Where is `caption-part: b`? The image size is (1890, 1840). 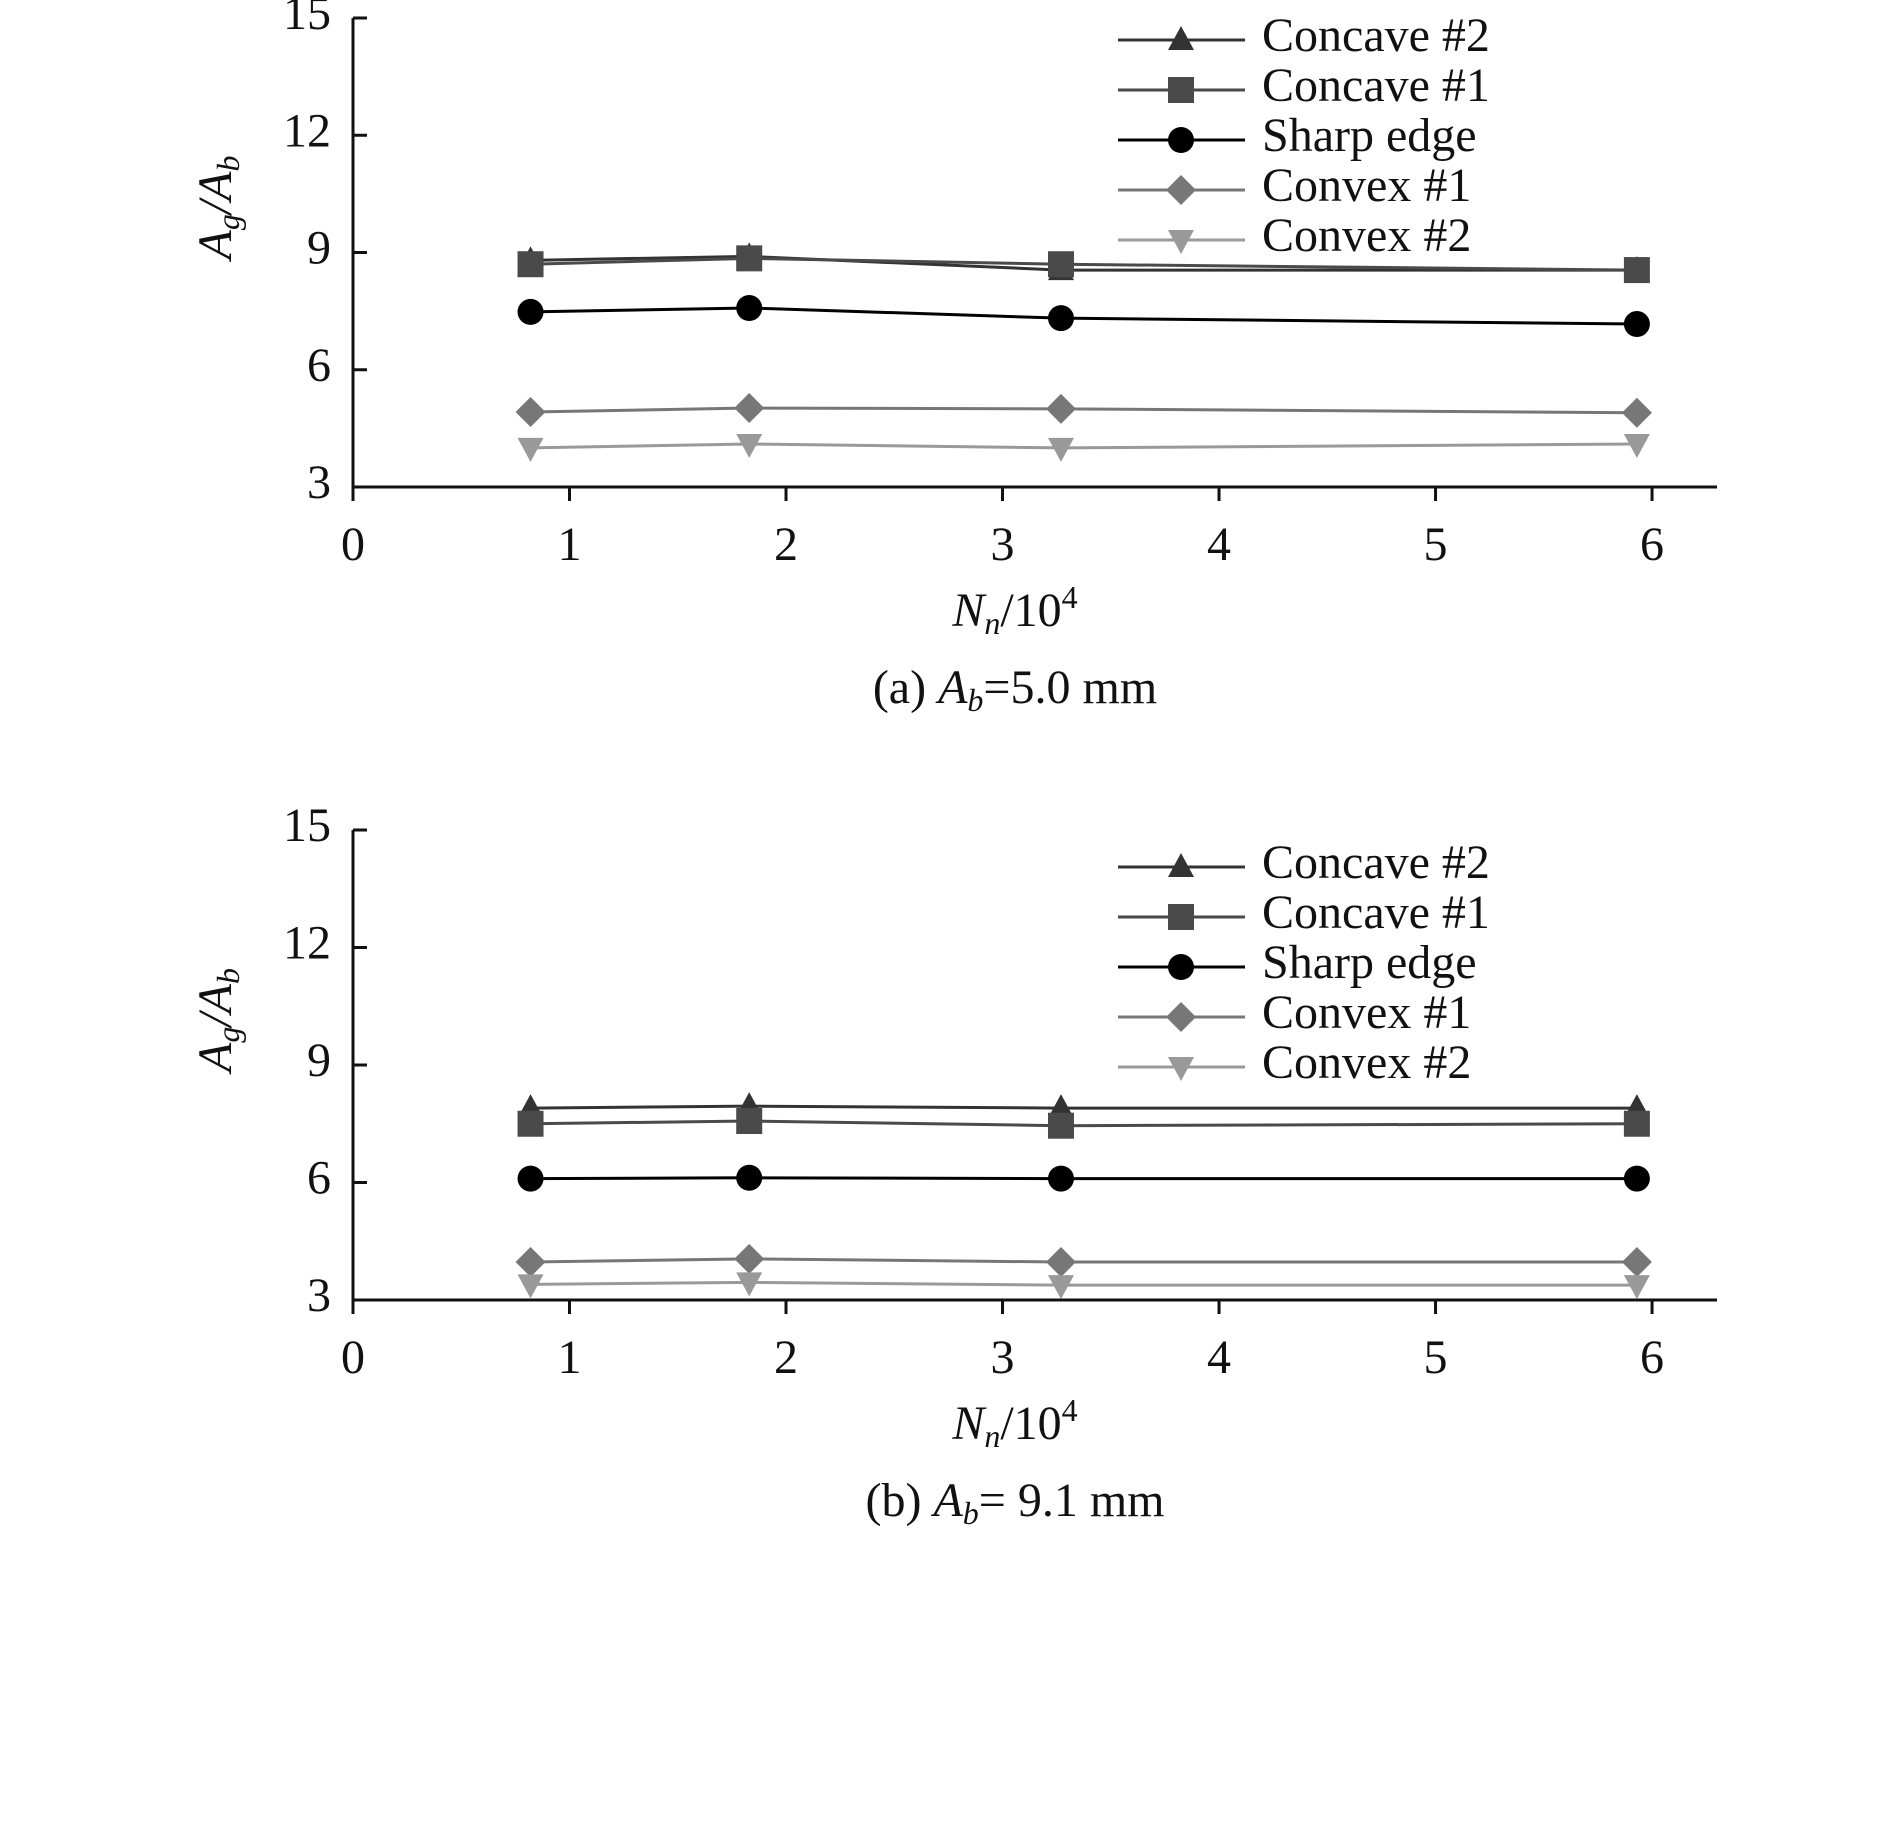
caption-part: b is located at coordinates (971, 1513).